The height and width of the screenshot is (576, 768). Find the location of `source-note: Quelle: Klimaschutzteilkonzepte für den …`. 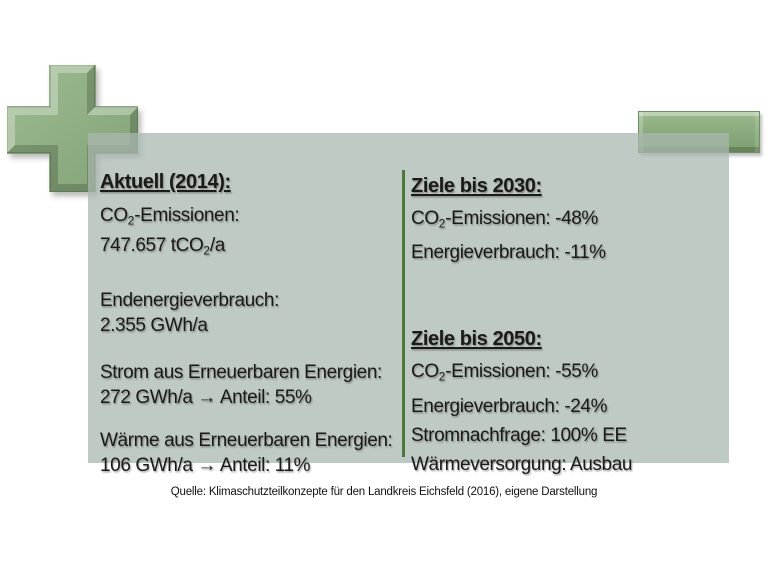

source-note: Quelle: Klimaschutzteilkonzepte für den … is located at coordinates (384, 492).